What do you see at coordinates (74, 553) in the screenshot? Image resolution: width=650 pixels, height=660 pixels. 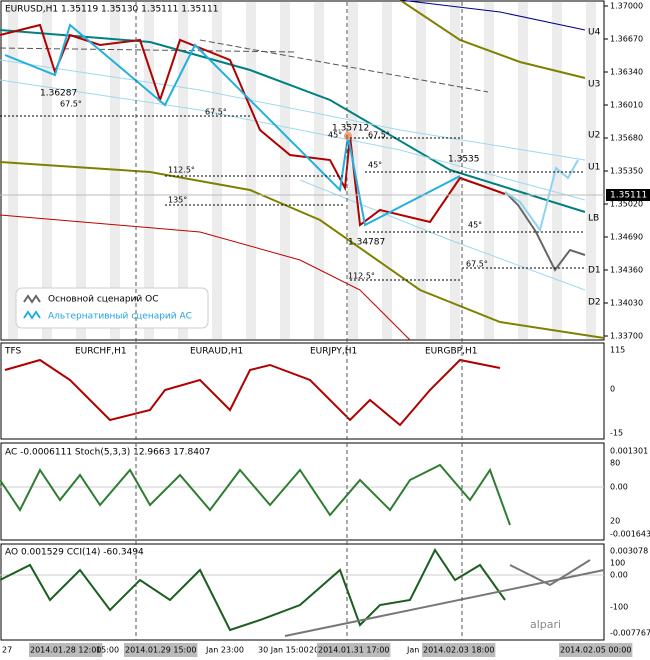 I see `ao-title: AO 0.001529 CCI(14) -60.3494` at bounding box center [74, 553].